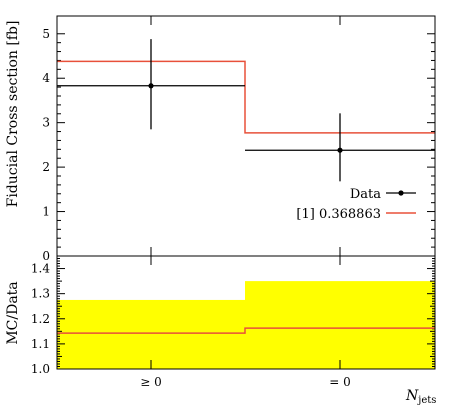 This screenshot has width=450, height=407. What do you see at coordinates (46, 167) in the screenshot?
I see `main-y-tick-label: 2` at bounding box center [46, 167].